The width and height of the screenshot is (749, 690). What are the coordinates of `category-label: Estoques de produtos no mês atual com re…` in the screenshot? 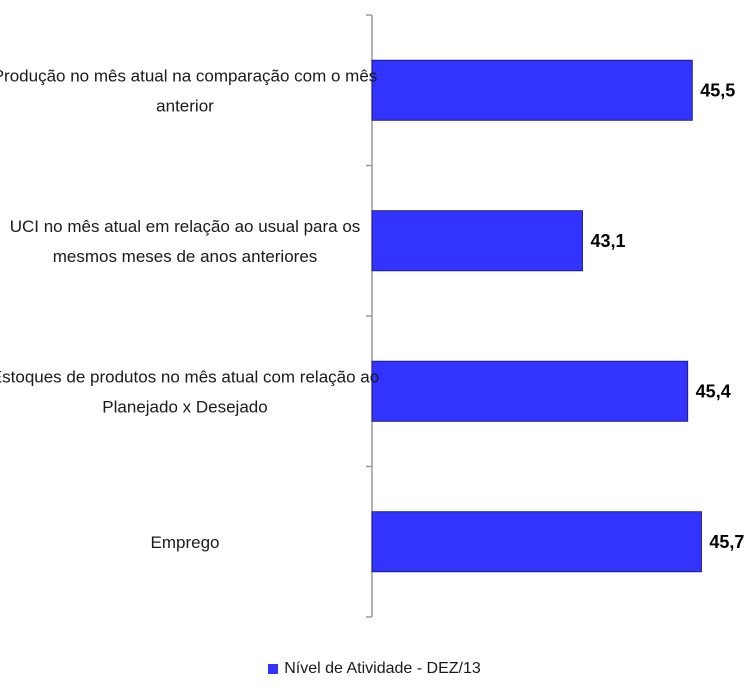 It's located at (189, 376).